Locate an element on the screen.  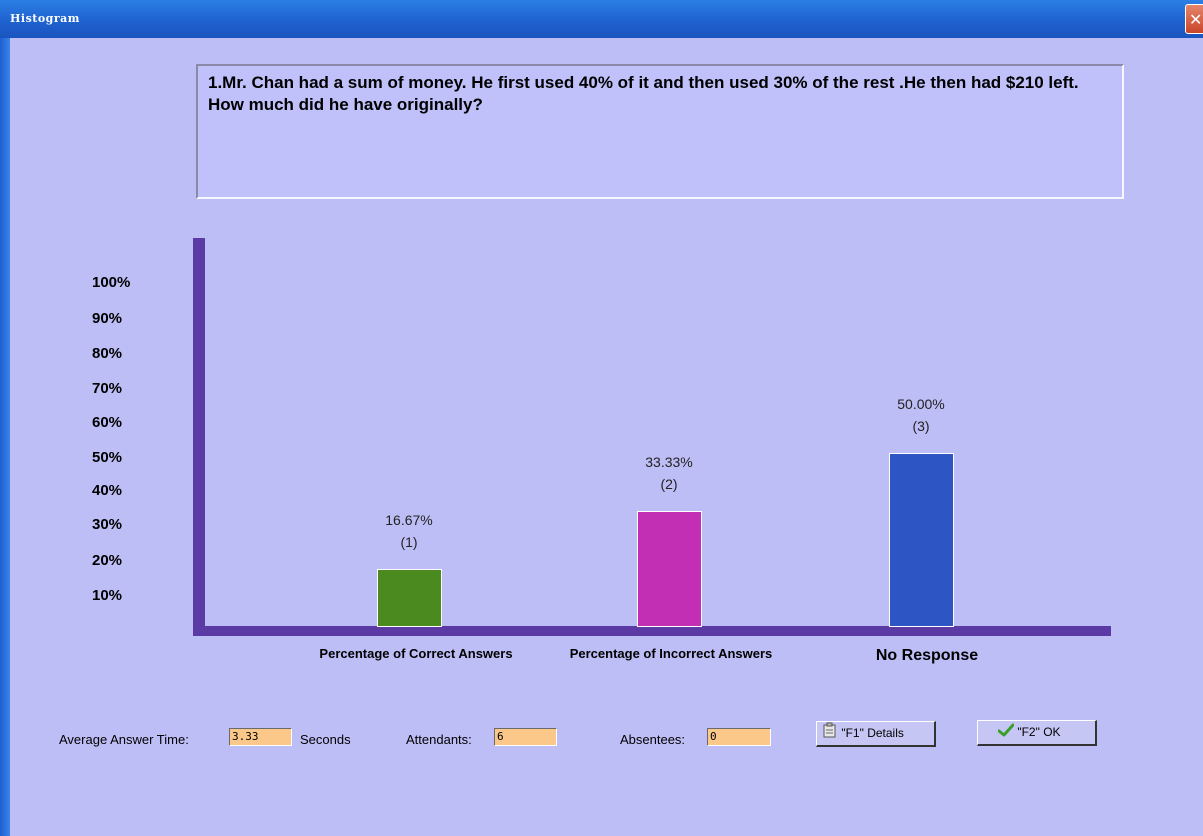
bar-value-label: 16.67% (1) is located at coordinates (409, 531).